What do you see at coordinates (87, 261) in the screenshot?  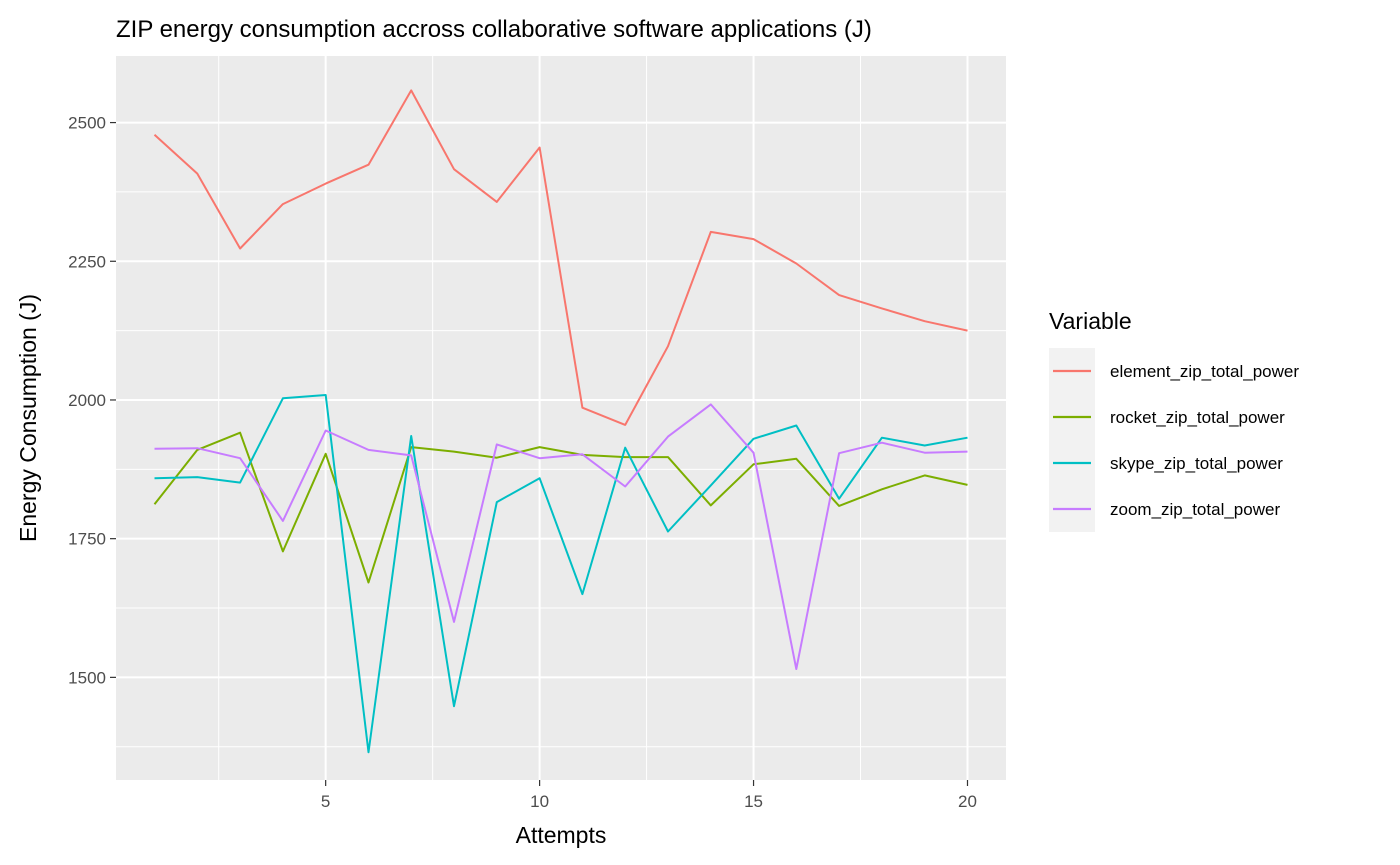 I see `y-tick-label: 2250` at bounding box center [87, 261].